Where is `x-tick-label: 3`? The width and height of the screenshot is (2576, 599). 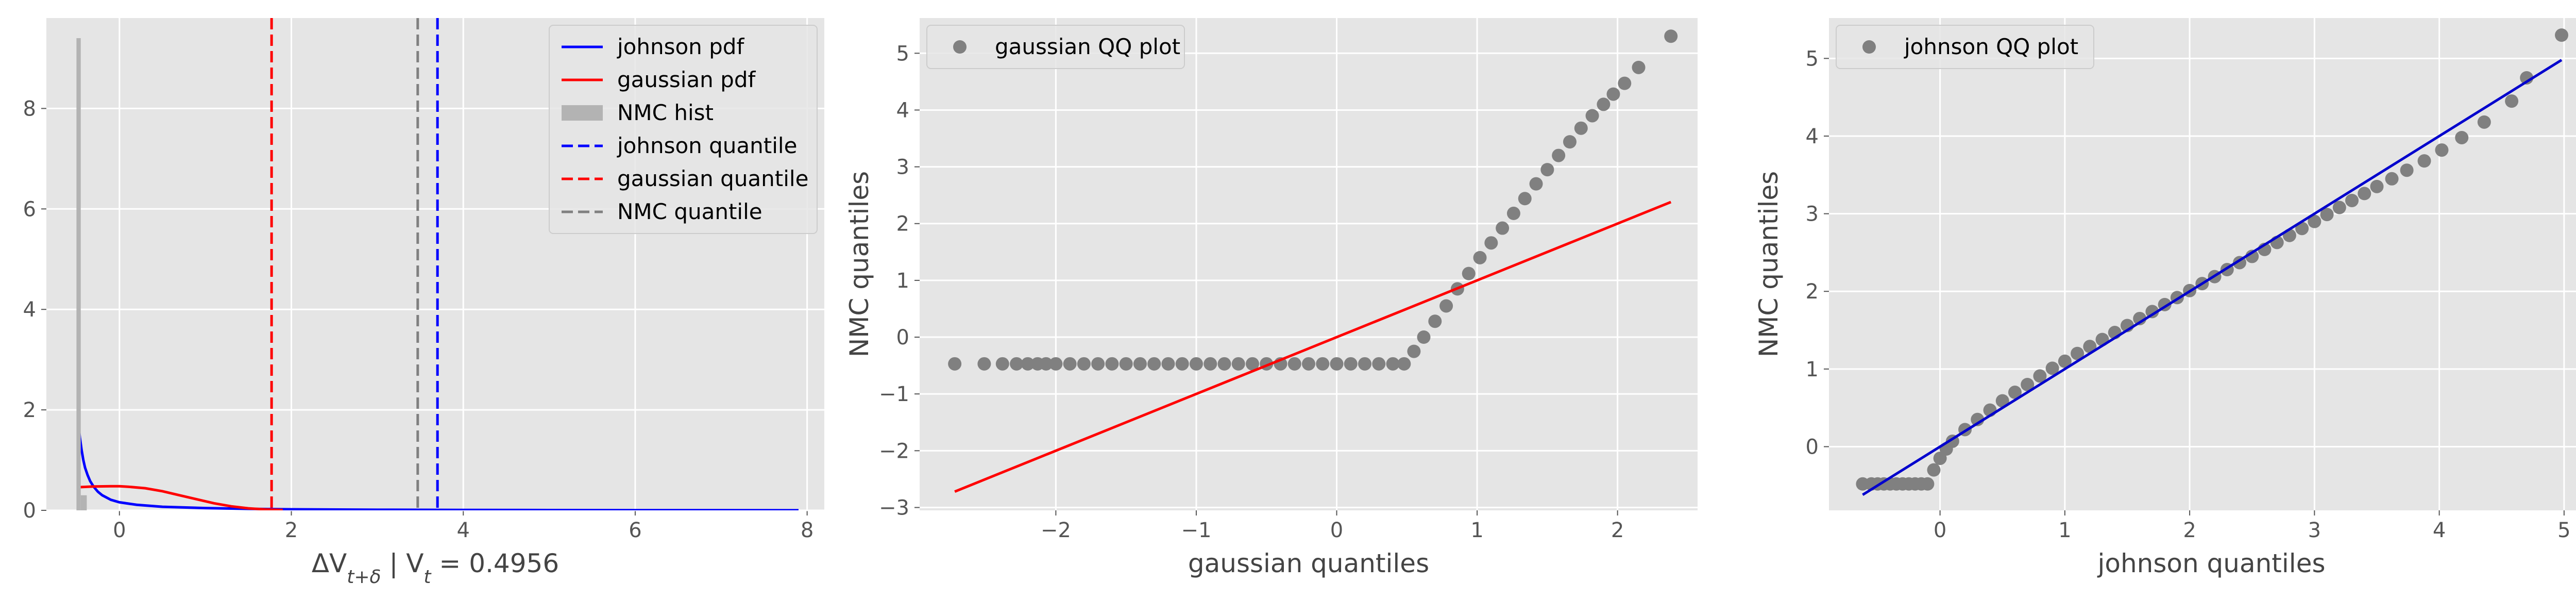
x-tick-label: 3 is located at coordinates (2314, 530).